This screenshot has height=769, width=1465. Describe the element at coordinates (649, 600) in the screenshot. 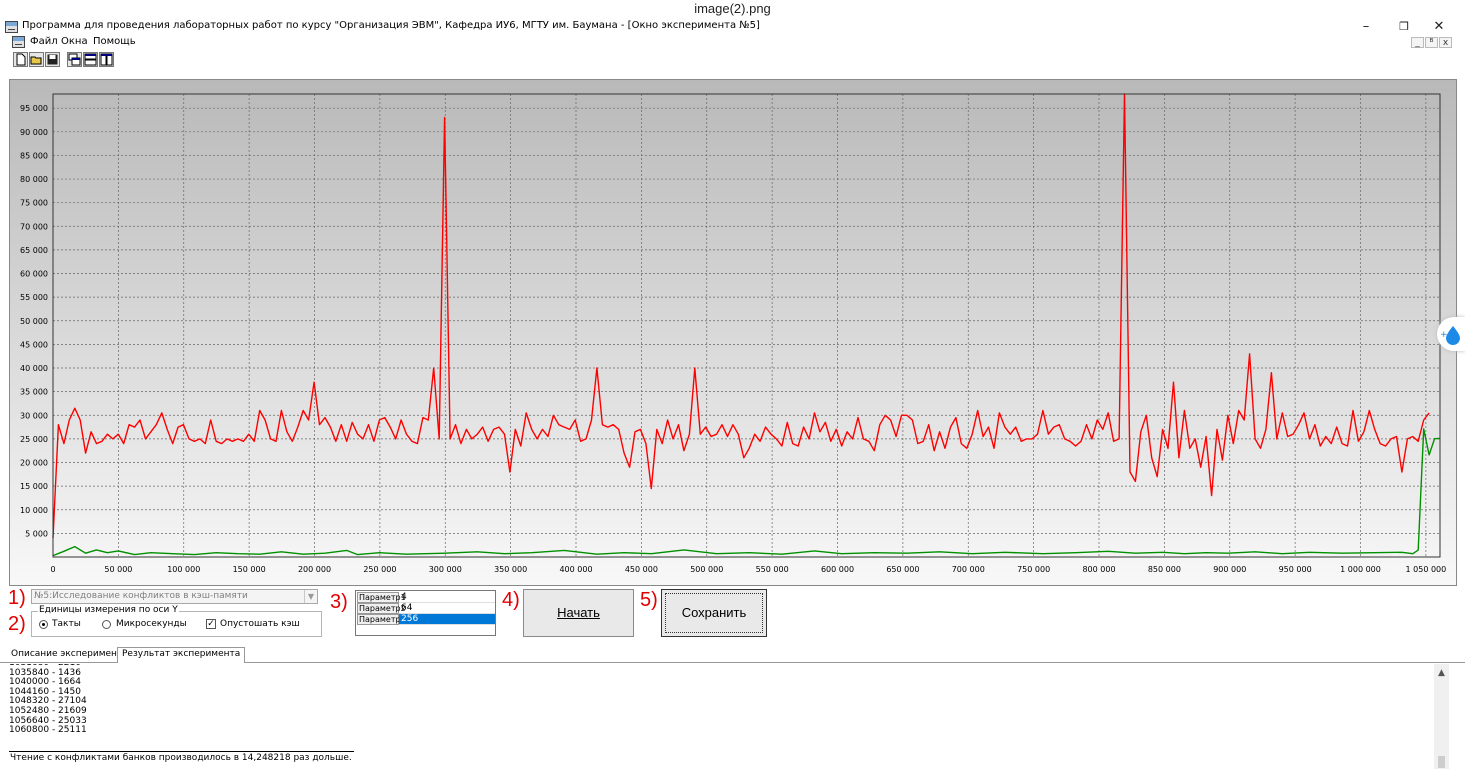

I see `step-number-5: 5)` at that location.